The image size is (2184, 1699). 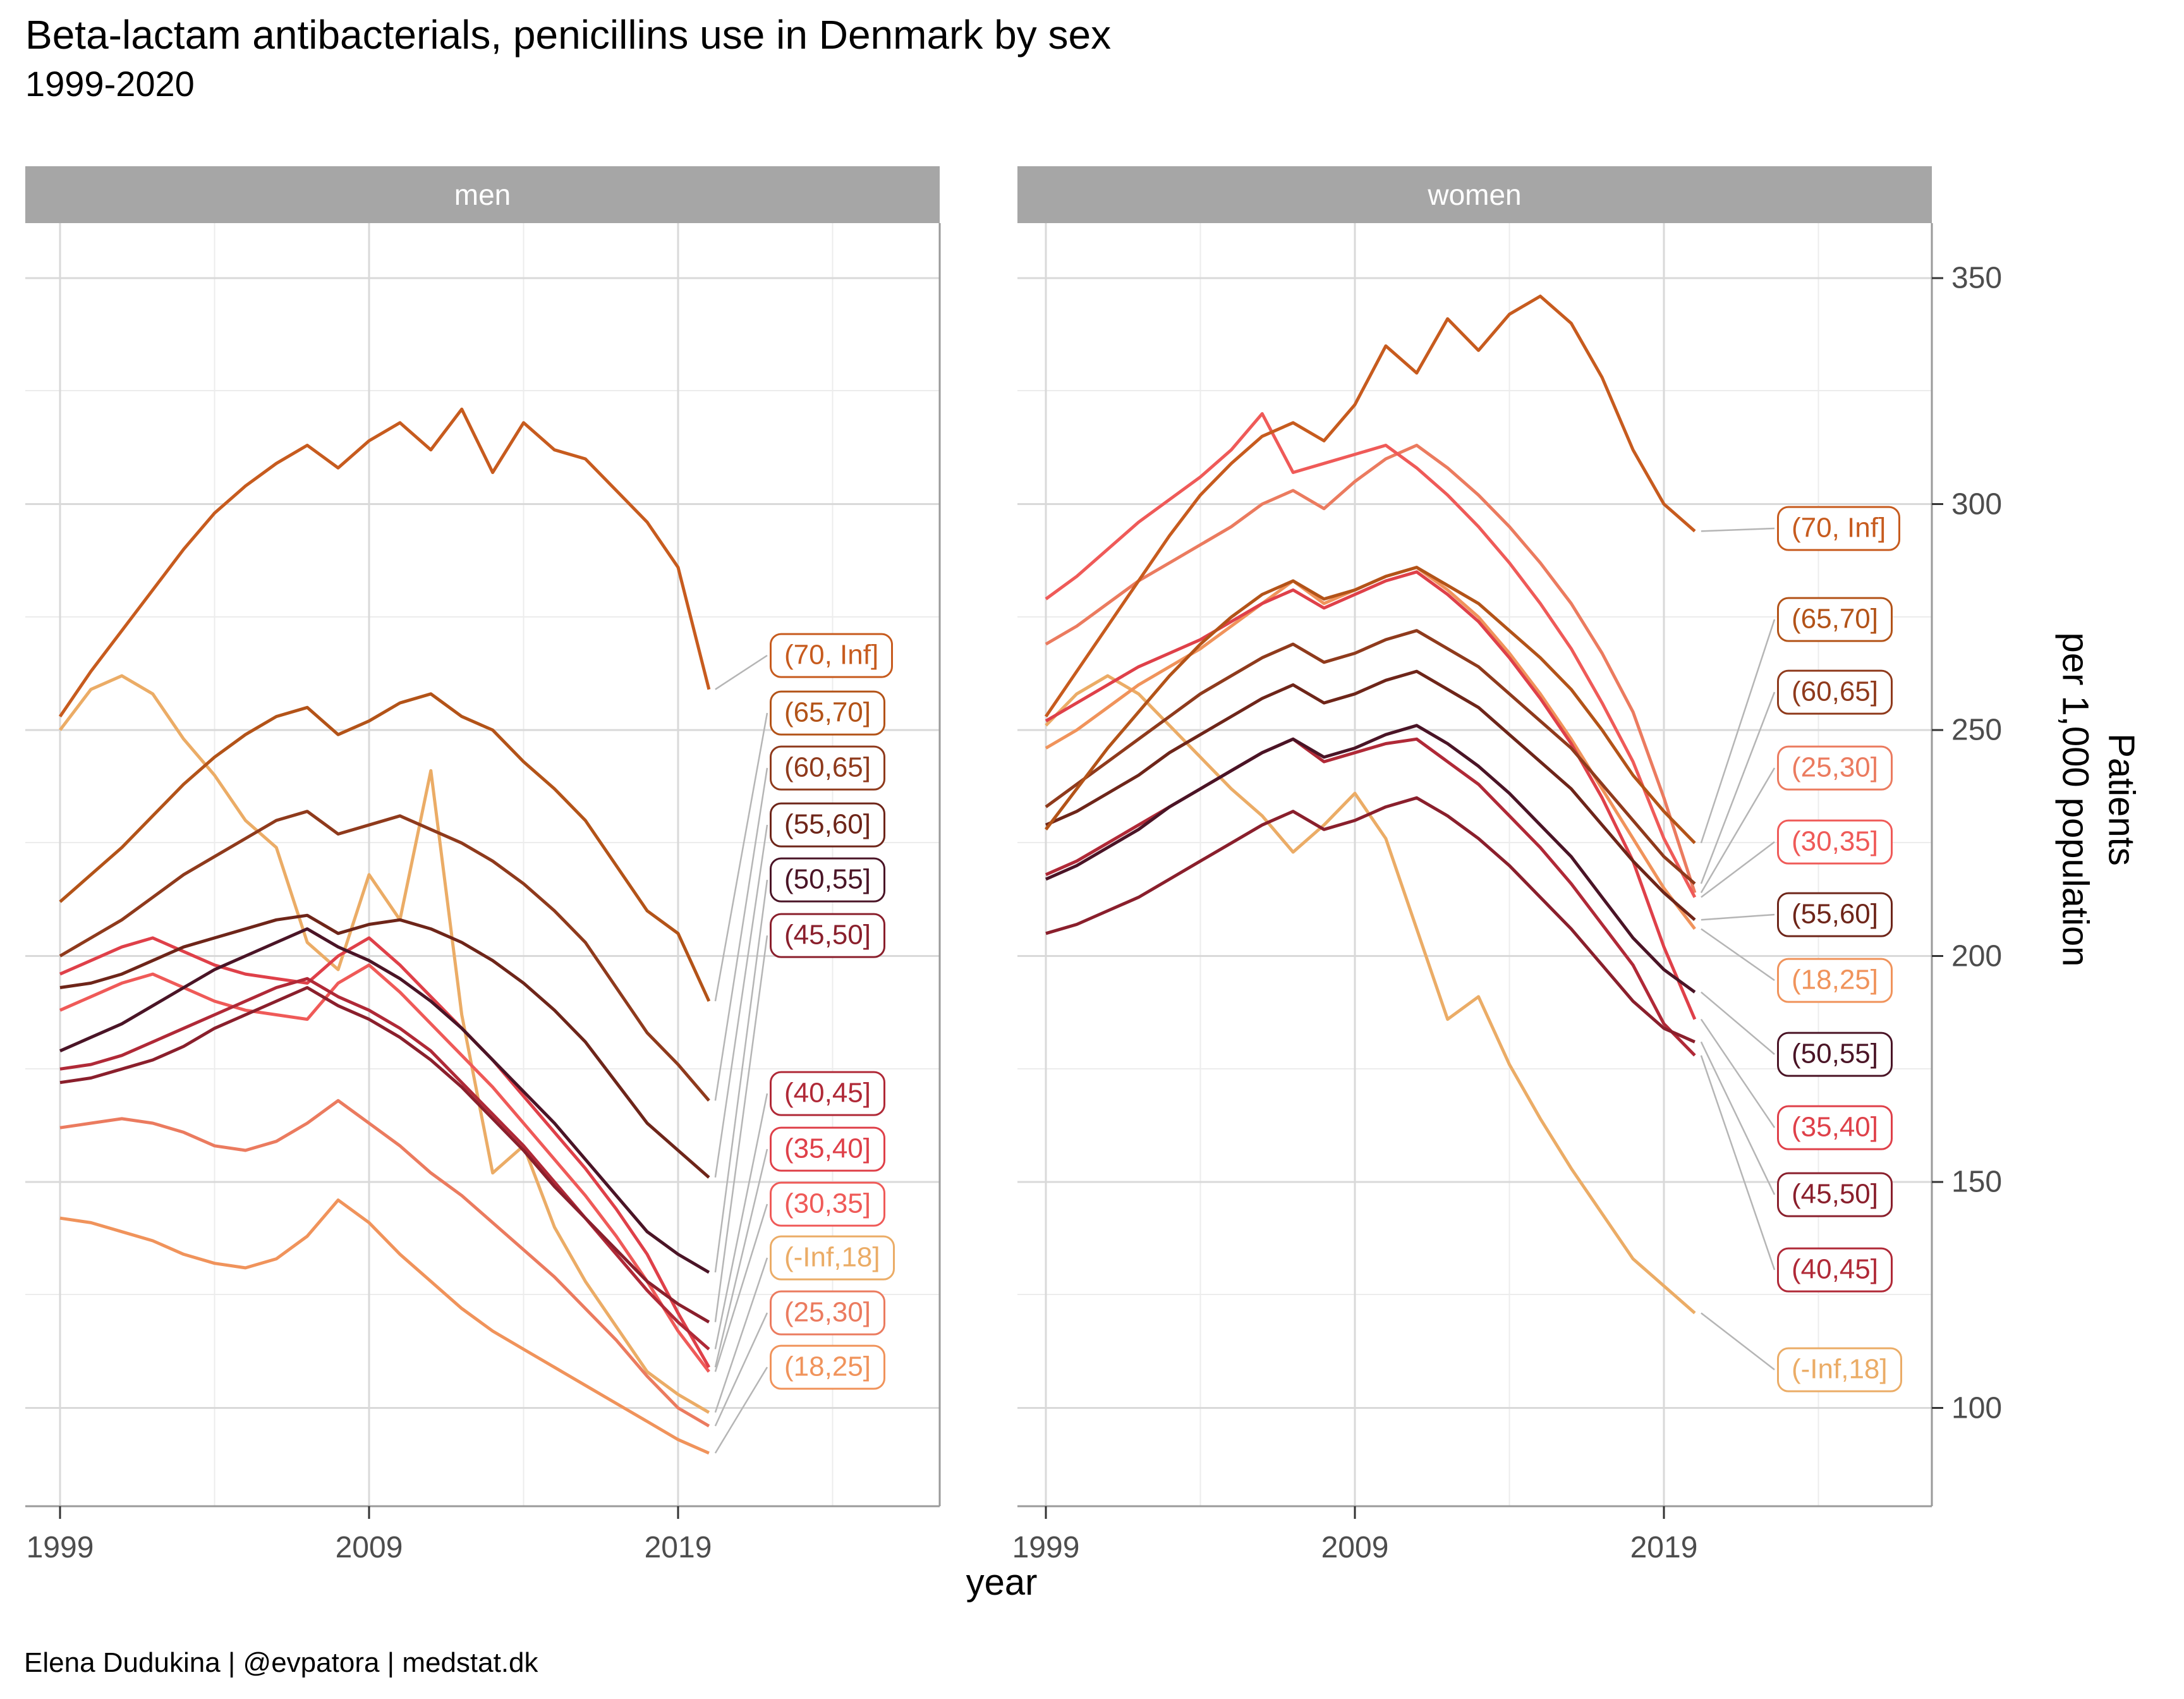 I want to click on caption: Elena Dudukina | @evpatora | medstat.dk, so click(x=281, y=1662).